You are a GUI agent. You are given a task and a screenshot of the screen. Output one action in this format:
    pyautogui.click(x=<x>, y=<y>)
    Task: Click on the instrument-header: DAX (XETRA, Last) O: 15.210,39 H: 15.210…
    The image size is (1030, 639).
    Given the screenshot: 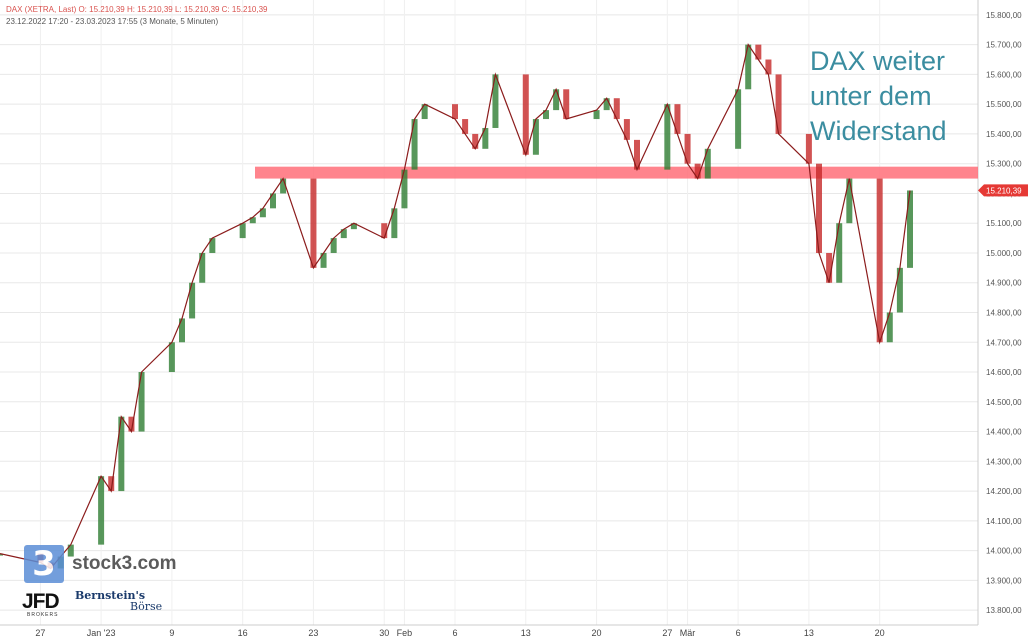 What is the action you would take?
    pyautogui.click(x=137, y=9)
    